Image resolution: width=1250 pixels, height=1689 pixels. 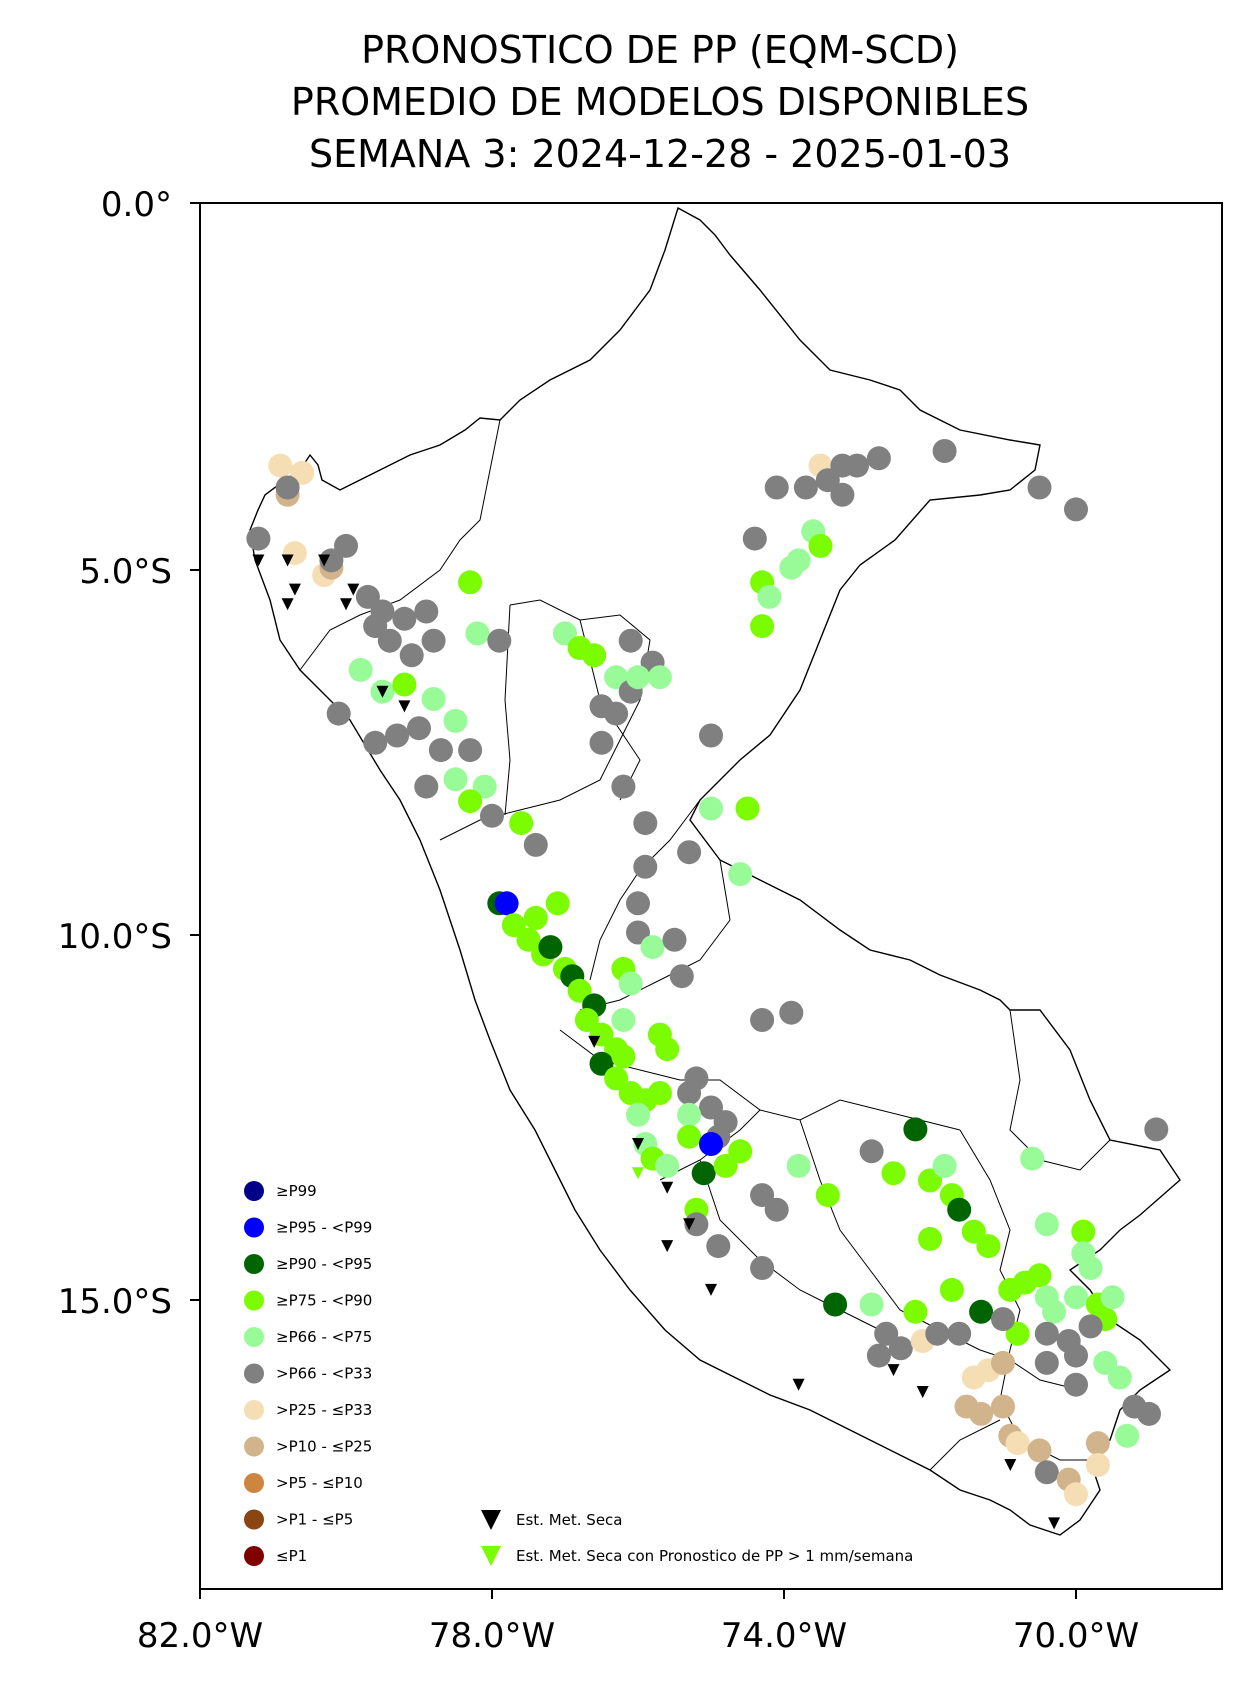 I want to click on y-tick-label: 10.0°S, so click(x=115, y=937).